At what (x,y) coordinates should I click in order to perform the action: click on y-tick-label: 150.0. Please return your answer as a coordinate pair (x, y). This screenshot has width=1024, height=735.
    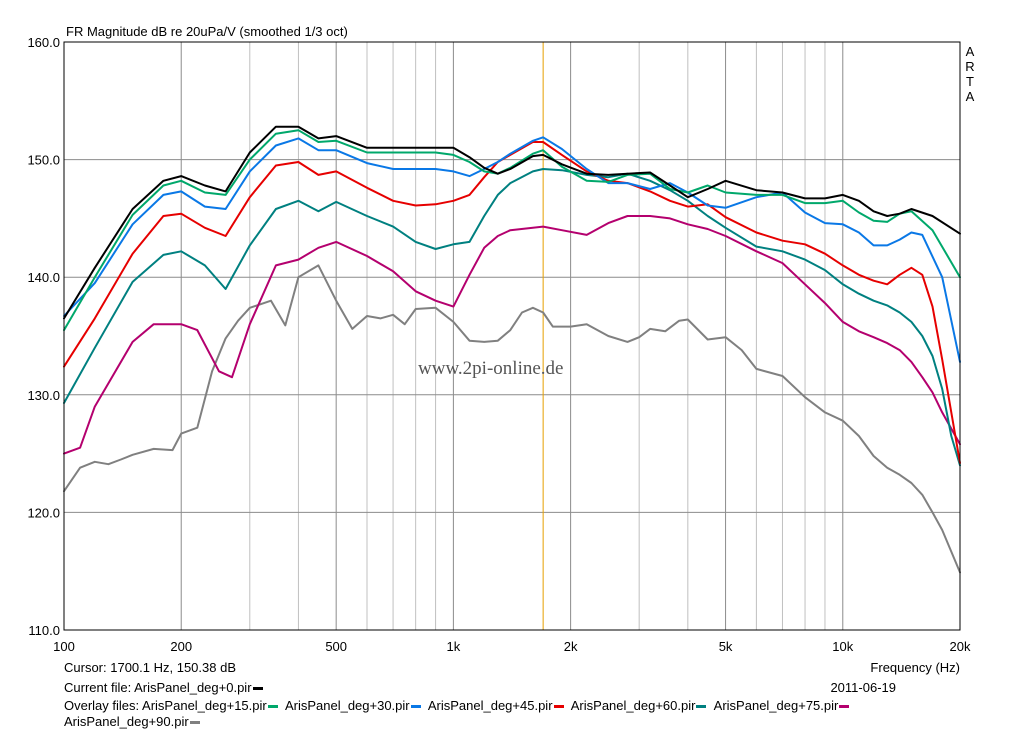
    Looking at the image, I should click on (43, 160).